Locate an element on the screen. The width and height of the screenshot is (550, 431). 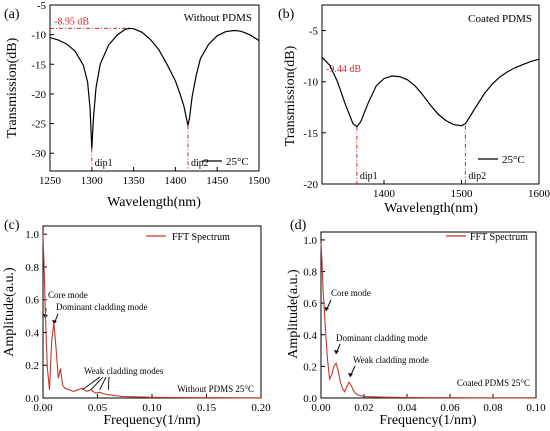
panel-a-y-ticks: -30 -25 -20 -15 -10 -5 is located at coordinates (42, 80).